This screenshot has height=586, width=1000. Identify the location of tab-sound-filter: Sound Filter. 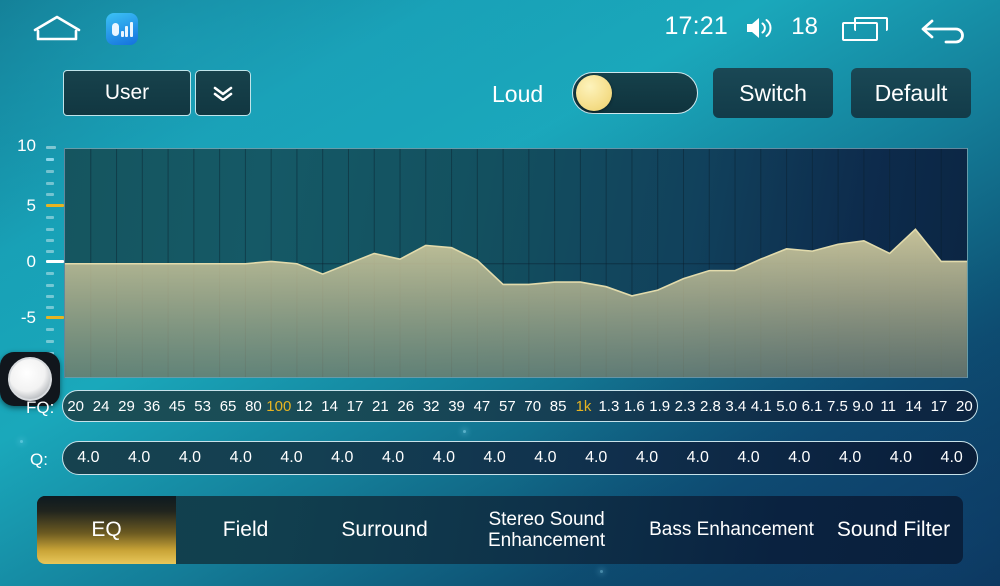
(893, 530).